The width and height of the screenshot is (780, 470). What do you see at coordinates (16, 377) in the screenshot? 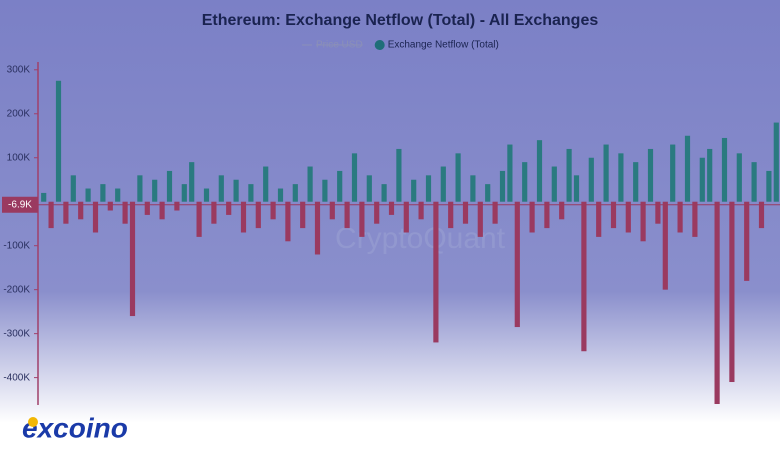
I see `y-tick-label: -400K` at bounding box center [16, 377].